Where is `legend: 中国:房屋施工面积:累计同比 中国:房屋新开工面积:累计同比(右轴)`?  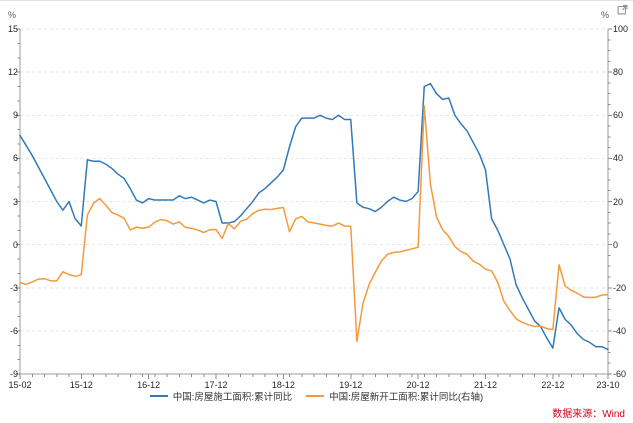
legend: 中国:房屋施工面积:累计同比 中国:房屋新开工面积:累计同比(右轴) is located at coordinates (316, 396).